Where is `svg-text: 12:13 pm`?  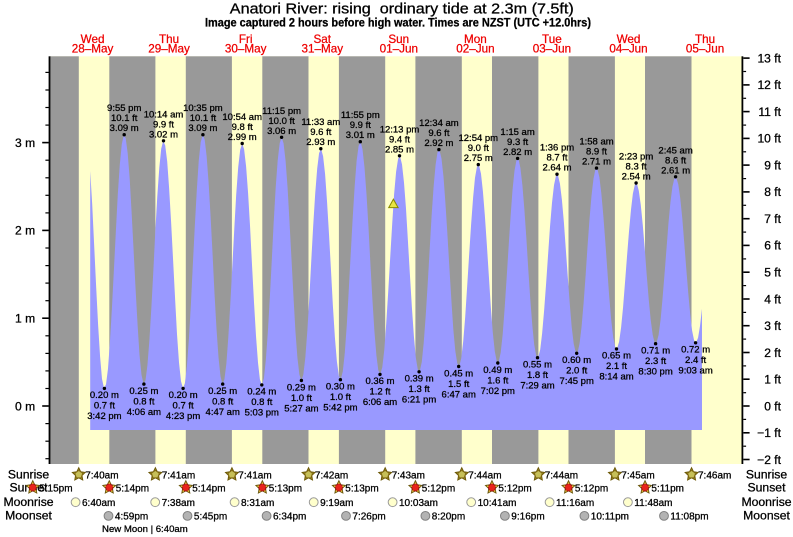 svg-text: 12:13 pm is located at coordinates (400, 129).